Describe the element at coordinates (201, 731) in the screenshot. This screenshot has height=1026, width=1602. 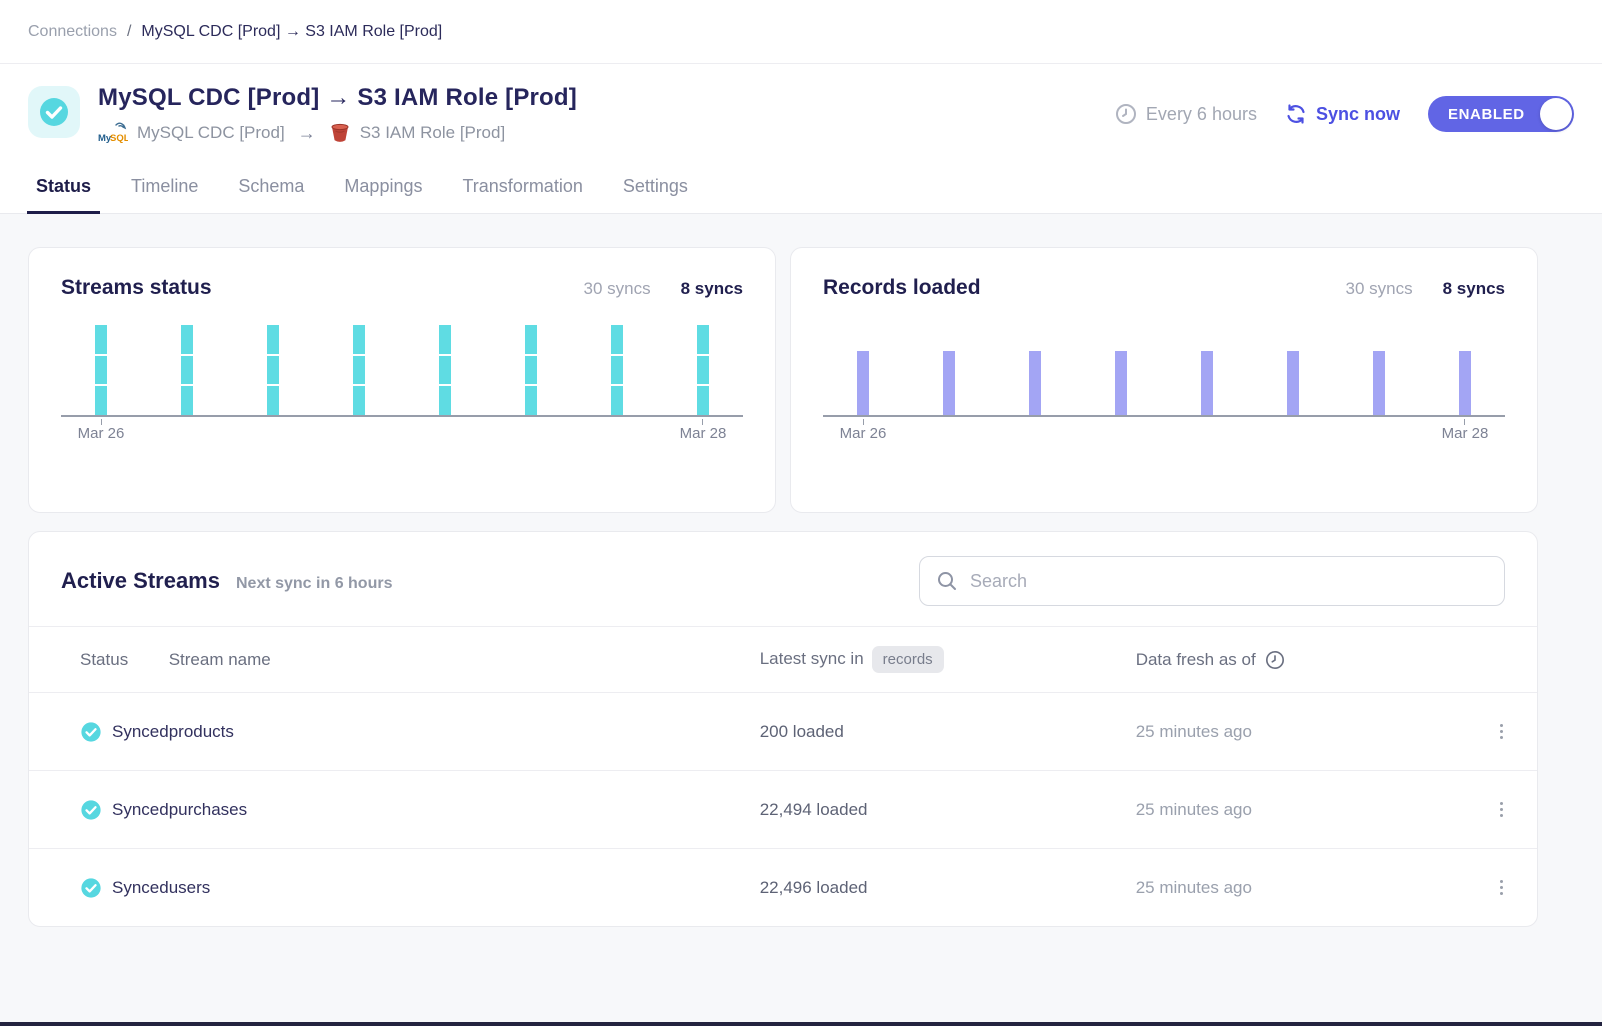
I see `stream-name: products` at that location.